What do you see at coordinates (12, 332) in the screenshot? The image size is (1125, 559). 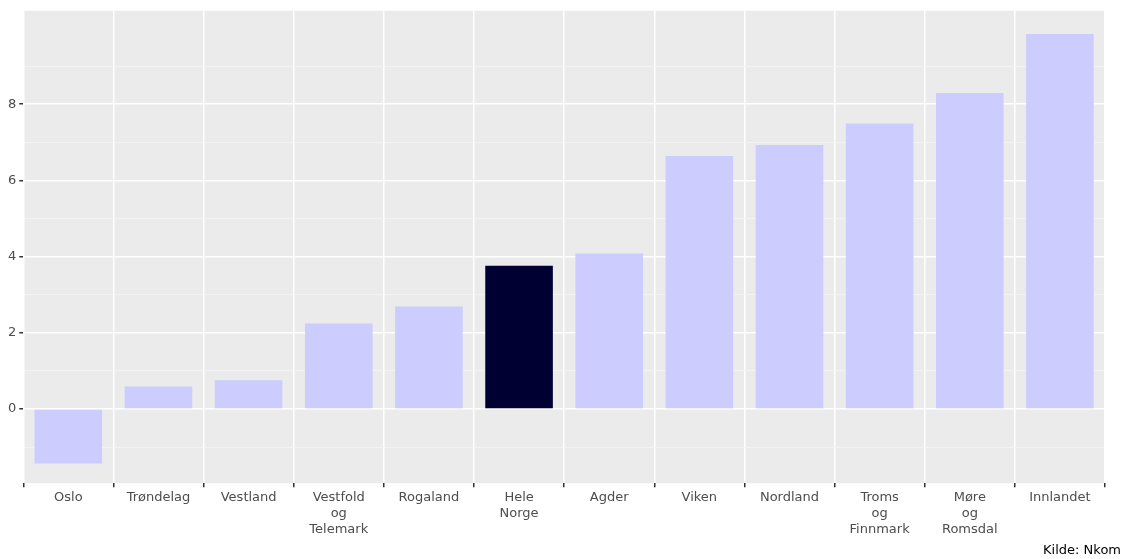 I see `y-tick-label: 2` at bounding box center [12, 332].